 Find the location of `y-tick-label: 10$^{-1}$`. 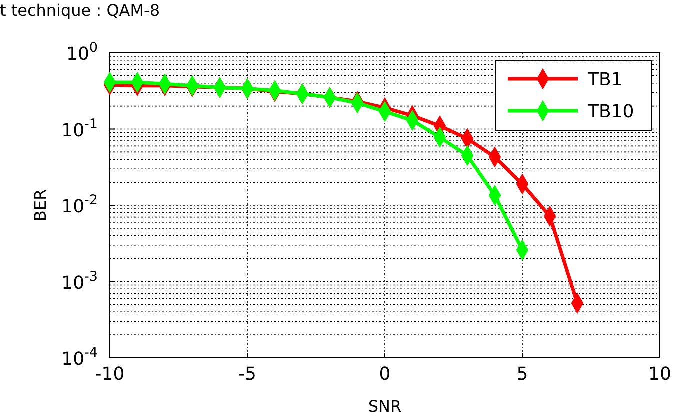

y-tick-label: 10$^{-1}$ is located at coordinates (80, 129).